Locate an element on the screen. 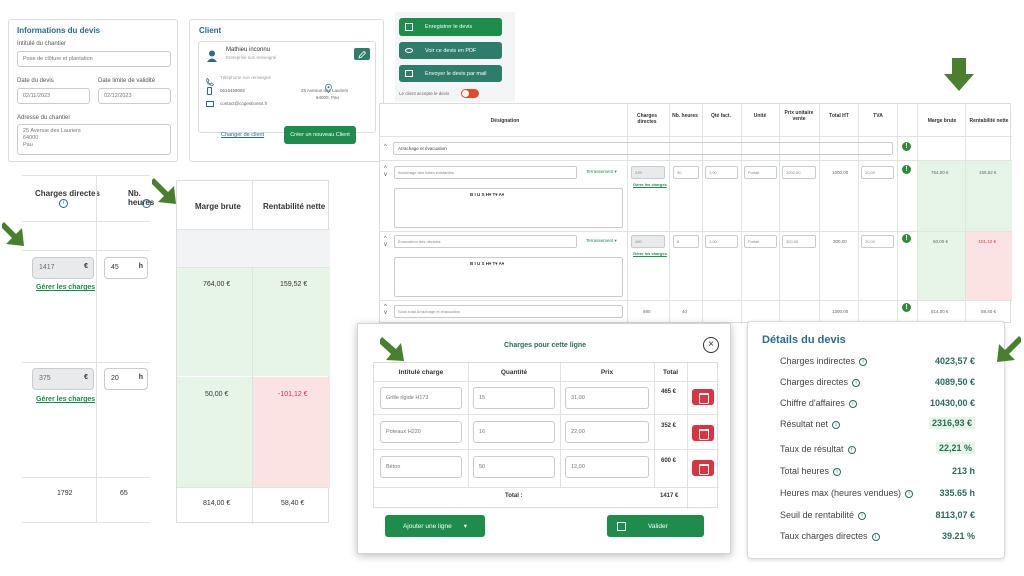 The image size is (1024, 576). modal-th-price: Prix is located at coordinates (607, 372).